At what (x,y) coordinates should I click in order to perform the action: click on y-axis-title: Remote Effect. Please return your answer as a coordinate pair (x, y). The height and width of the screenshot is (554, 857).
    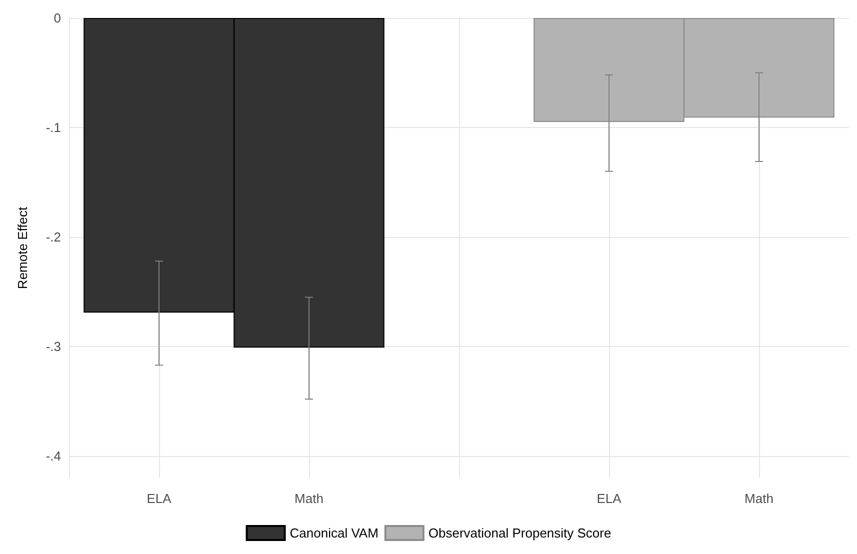
    Looking at the image, I should click on (22, 248).